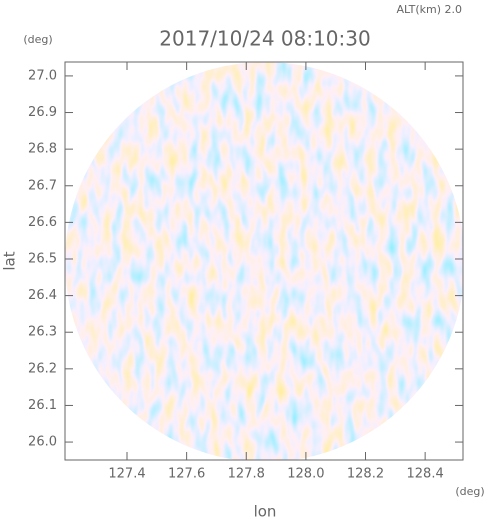 This screenshot has height=521, width=491. I want to click on x-tick-label: 128.2, so click(365, 474).